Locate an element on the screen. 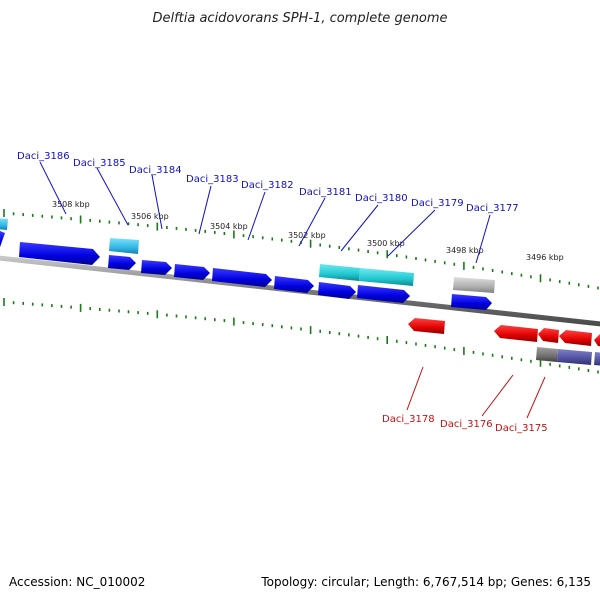 Image resolution: width=600 pixels, height=600 pixels. gene-label-daci-3178: Daci_3178 is located at coordinates (408, 419).